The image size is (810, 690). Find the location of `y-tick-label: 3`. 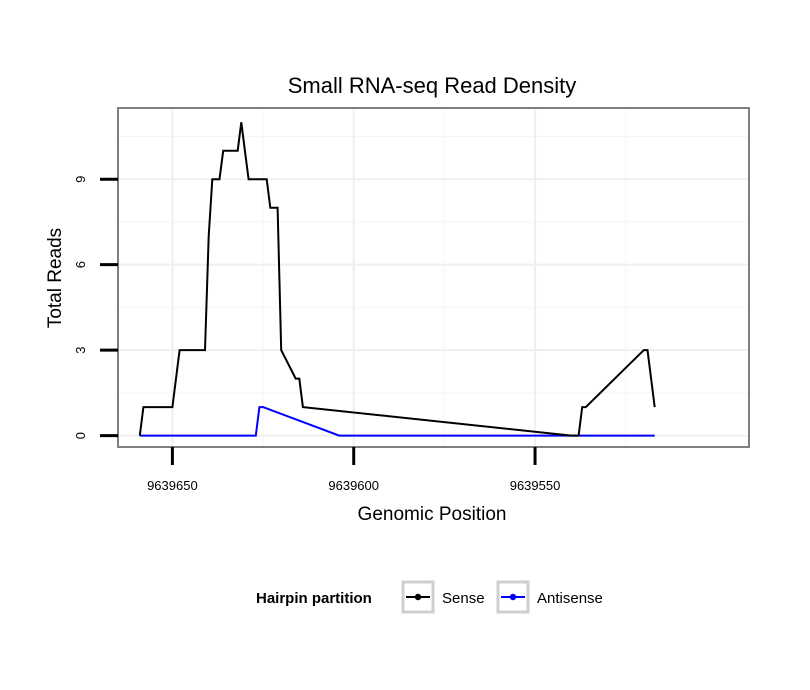

y-tick-label: 3 is located at coordinates (80, 350).